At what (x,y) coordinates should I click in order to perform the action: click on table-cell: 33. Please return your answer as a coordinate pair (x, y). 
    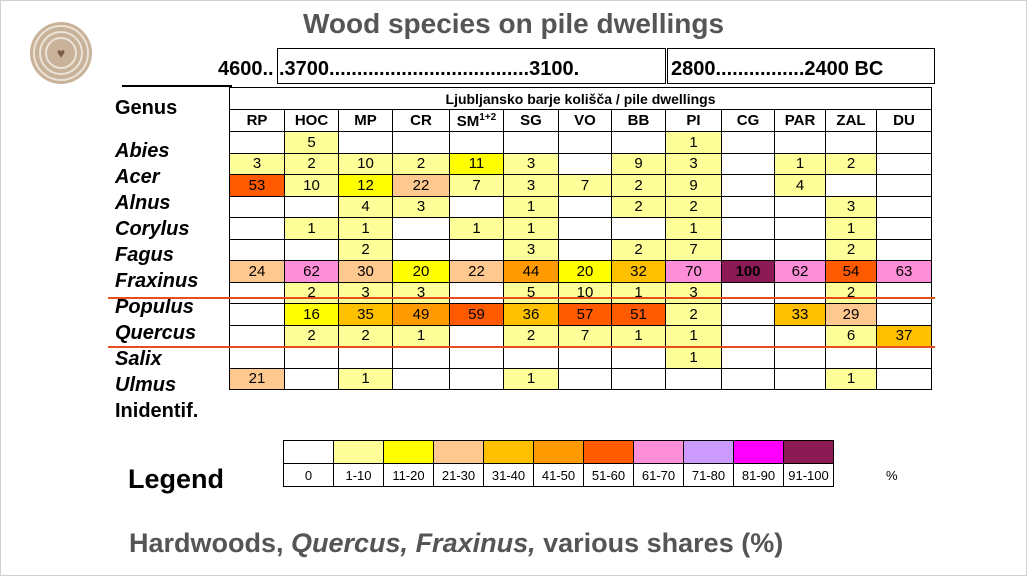
    Looking at the image, I should click on (800, 314).